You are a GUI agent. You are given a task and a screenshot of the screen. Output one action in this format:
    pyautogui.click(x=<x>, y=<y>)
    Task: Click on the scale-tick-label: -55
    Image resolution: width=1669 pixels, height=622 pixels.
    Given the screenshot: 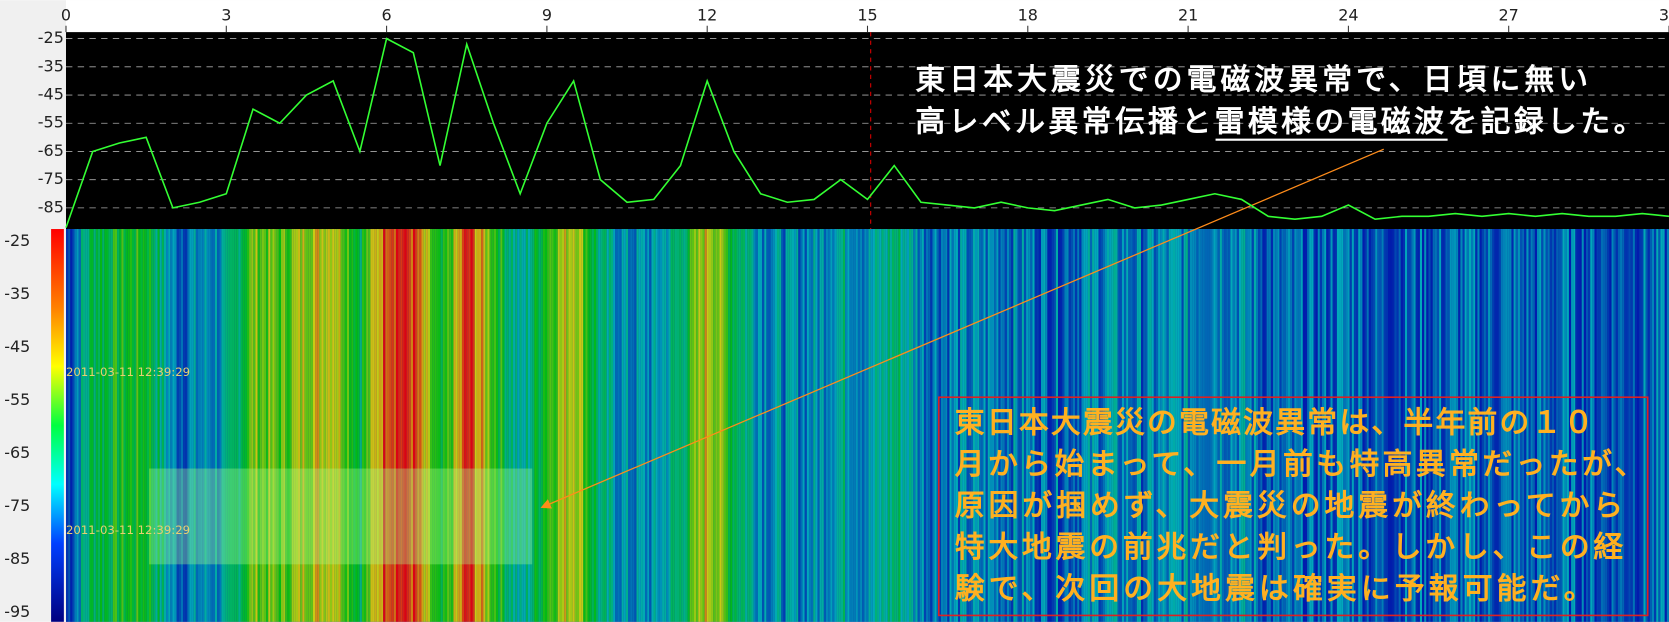 What is the action you would take?
    pyautogui.click(x=17, y=399)
    